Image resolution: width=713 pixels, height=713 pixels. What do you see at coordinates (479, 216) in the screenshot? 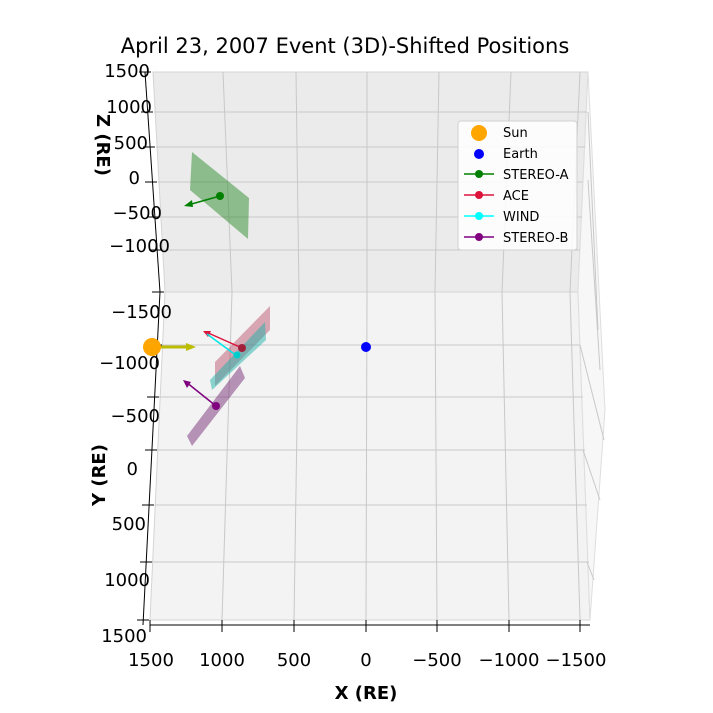
I see `legend-marker-wind` at bounding box center [479, 216].